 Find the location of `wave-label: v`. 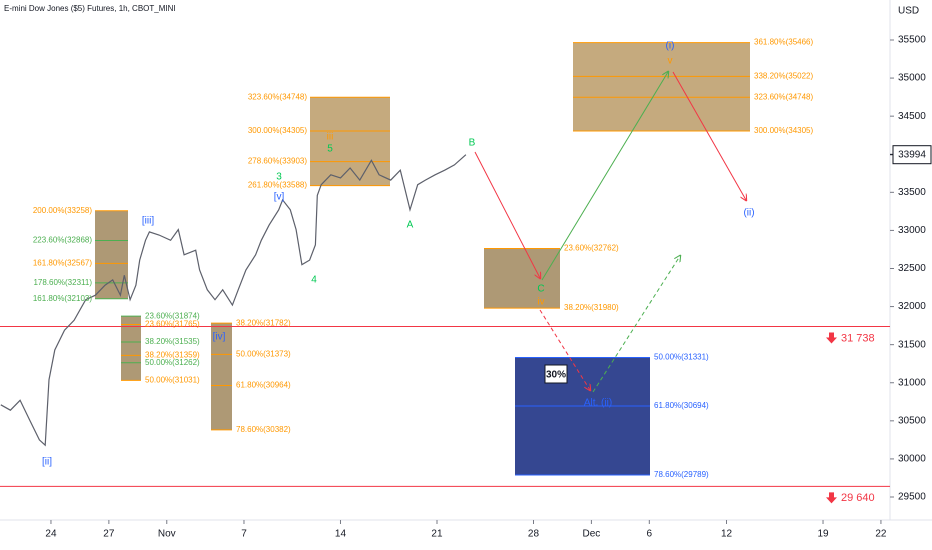

wave-label: v is located at coordinates (670, 61).